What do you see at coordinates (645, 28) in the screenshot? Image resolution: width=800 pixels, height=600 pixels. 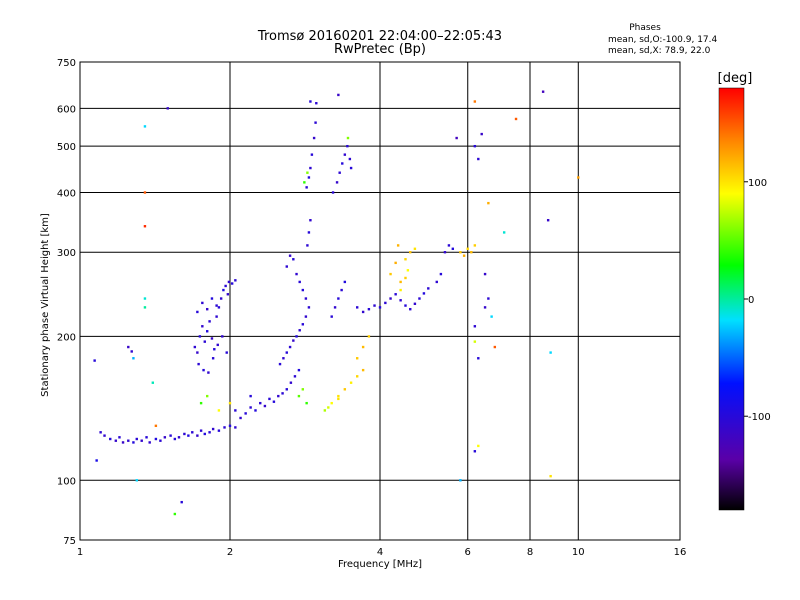 I see `stats-heading: Phases` at bounding box center [645, 28].